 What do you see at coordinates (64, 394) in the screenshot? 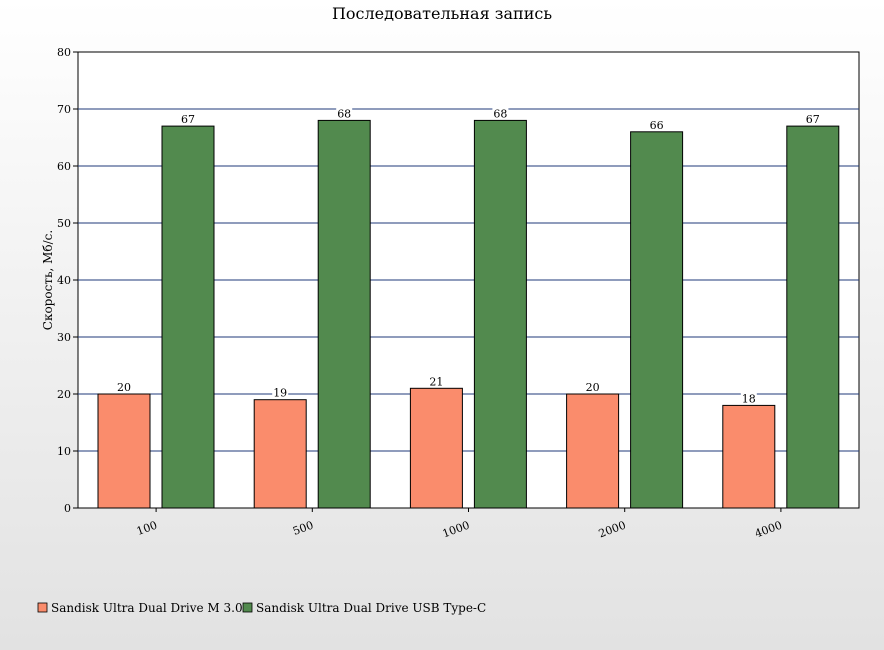
I see `y-tick-label: 20` at bounding box center [64, 394].